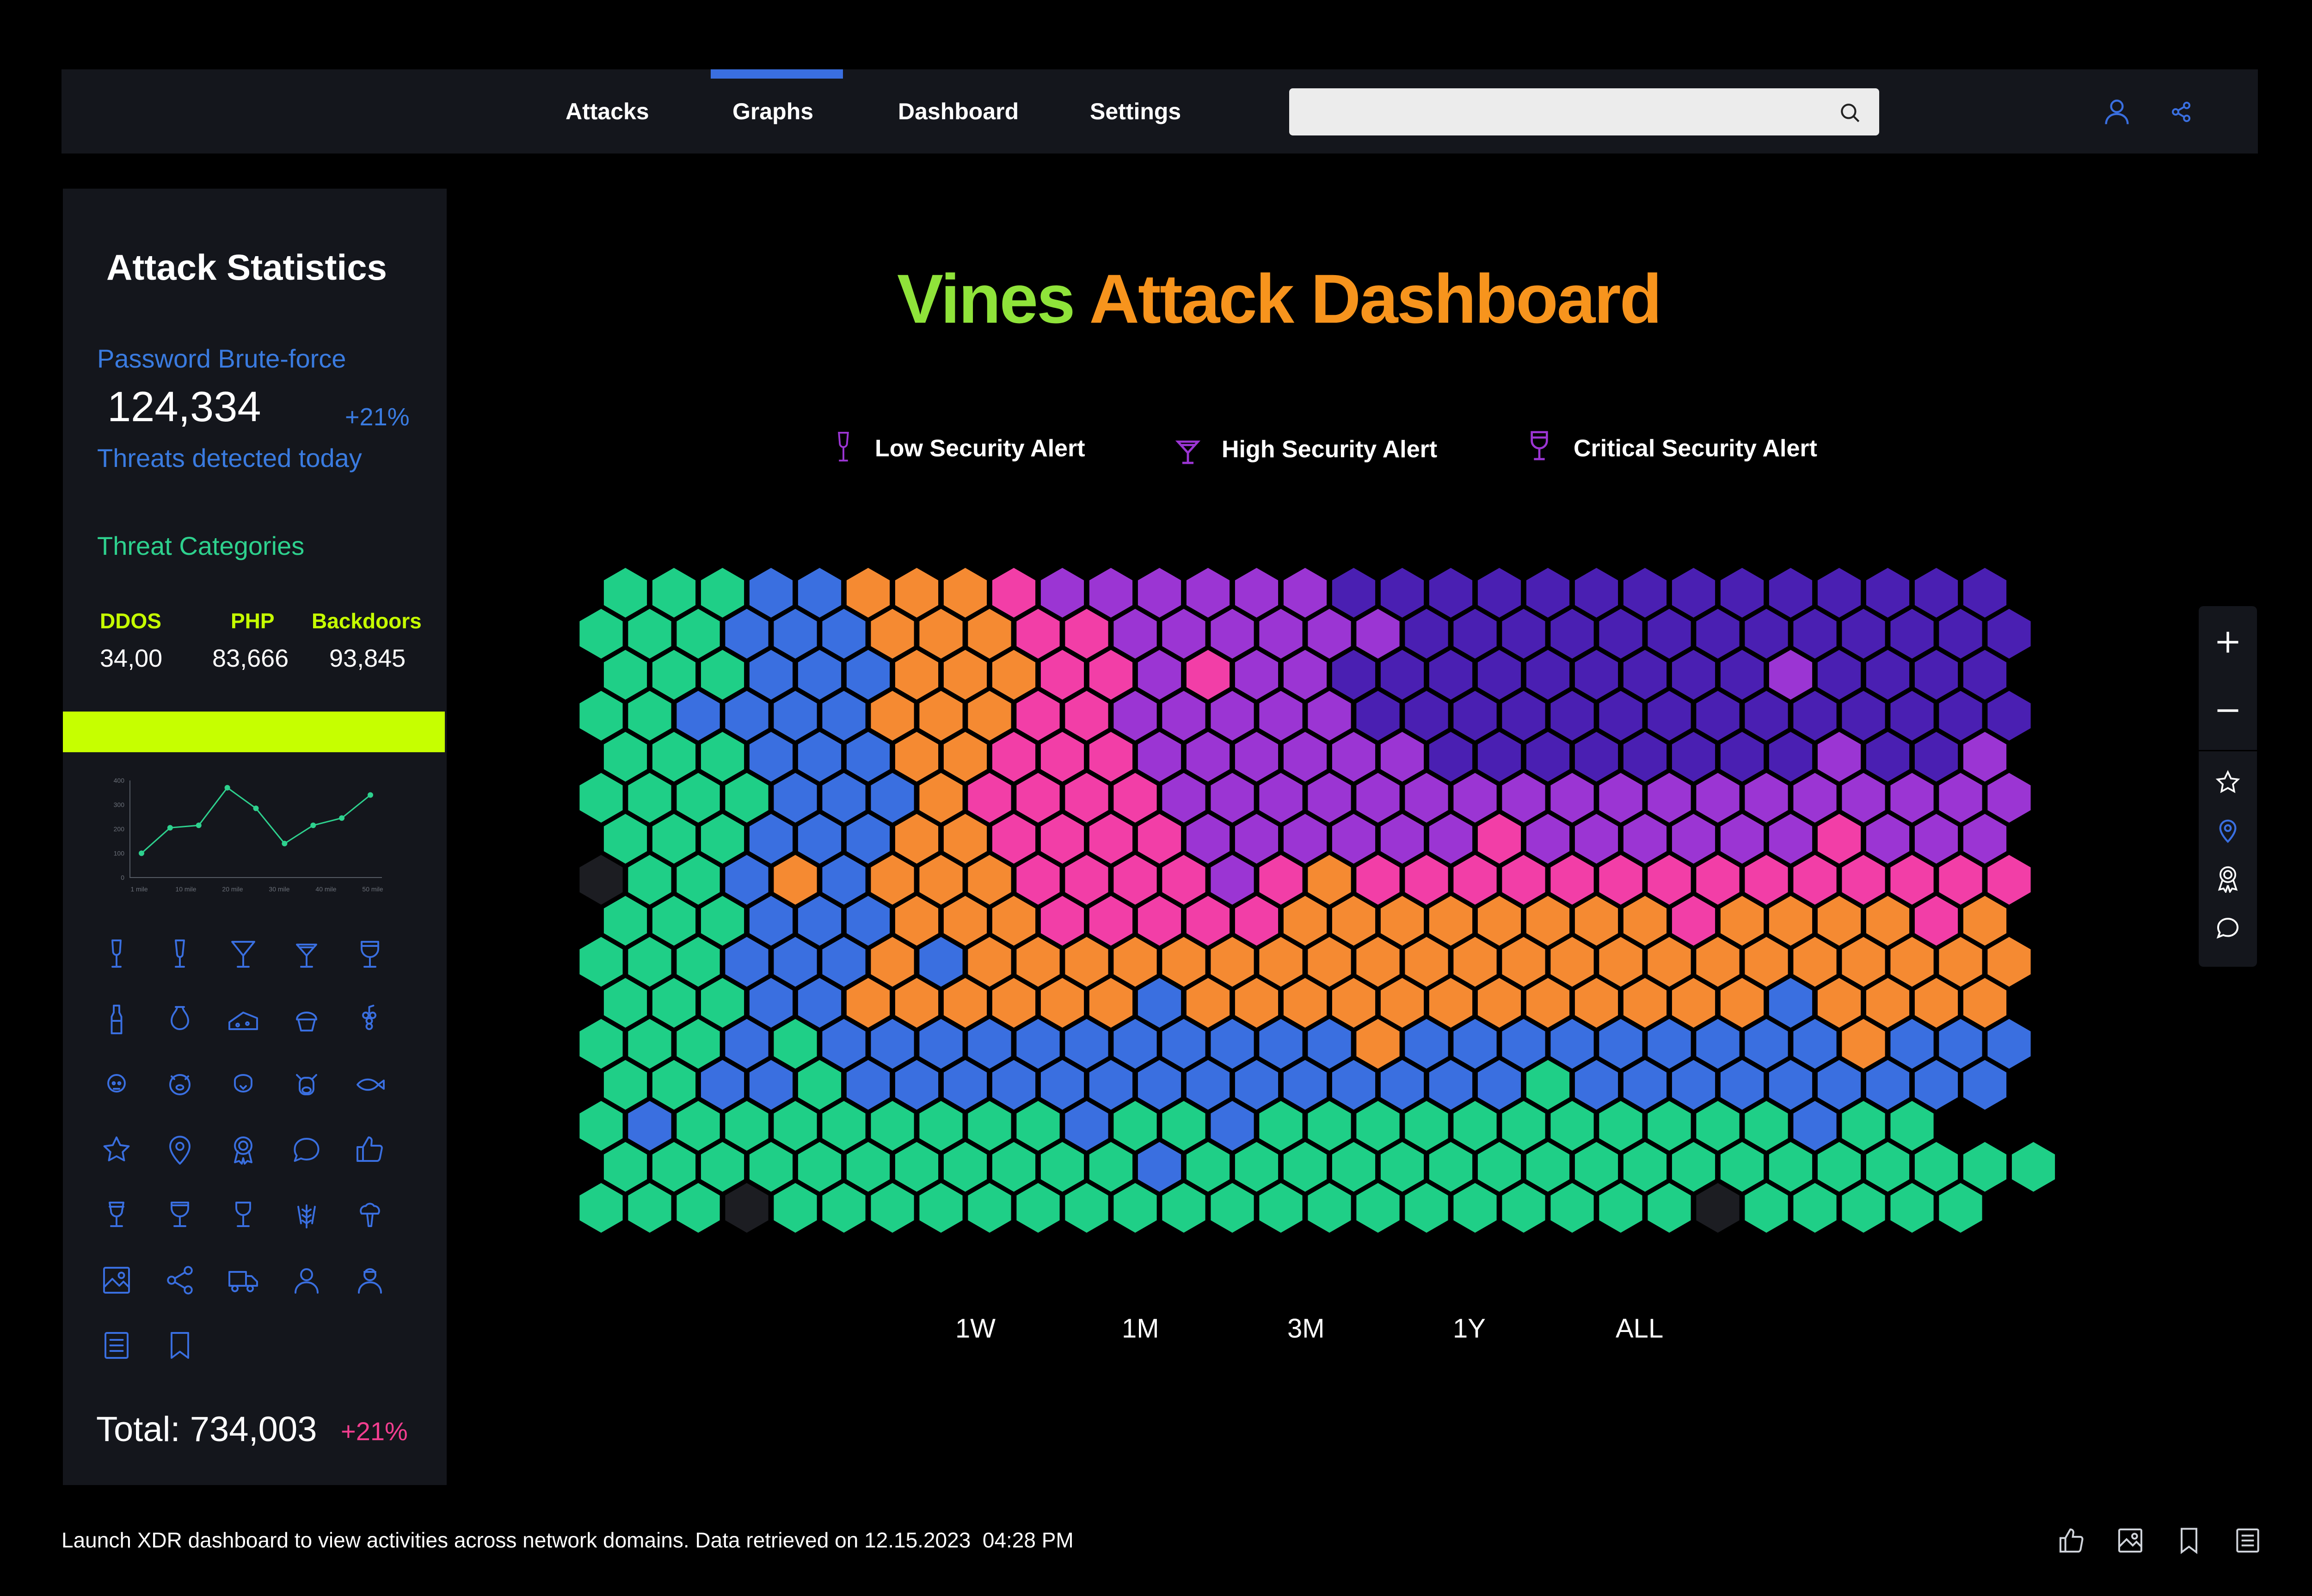 Image resolution: width=2312 pixels, height=1596 pixels. What do you see at coordinates (245, 1216) in the screenshot?
I see `glass-stand-icon` at bounding box center [245, 1216].